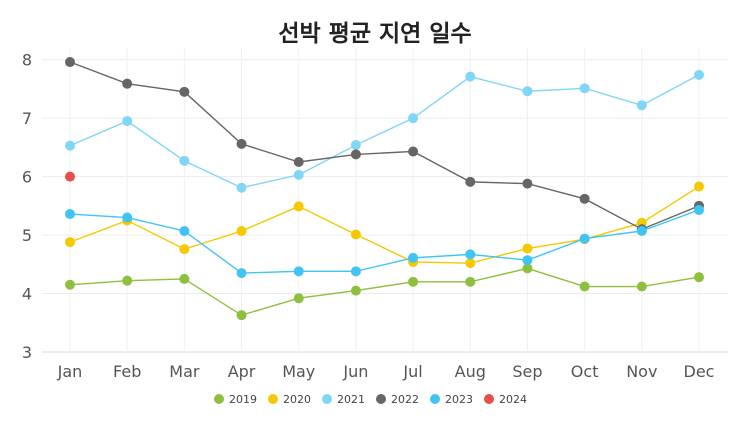 This screenshot has height=422, width=750. What do you see at coordinates (585, 371) in the screenshot?
I see `x-tick-label: Oct` at bounding box center [585, 371].